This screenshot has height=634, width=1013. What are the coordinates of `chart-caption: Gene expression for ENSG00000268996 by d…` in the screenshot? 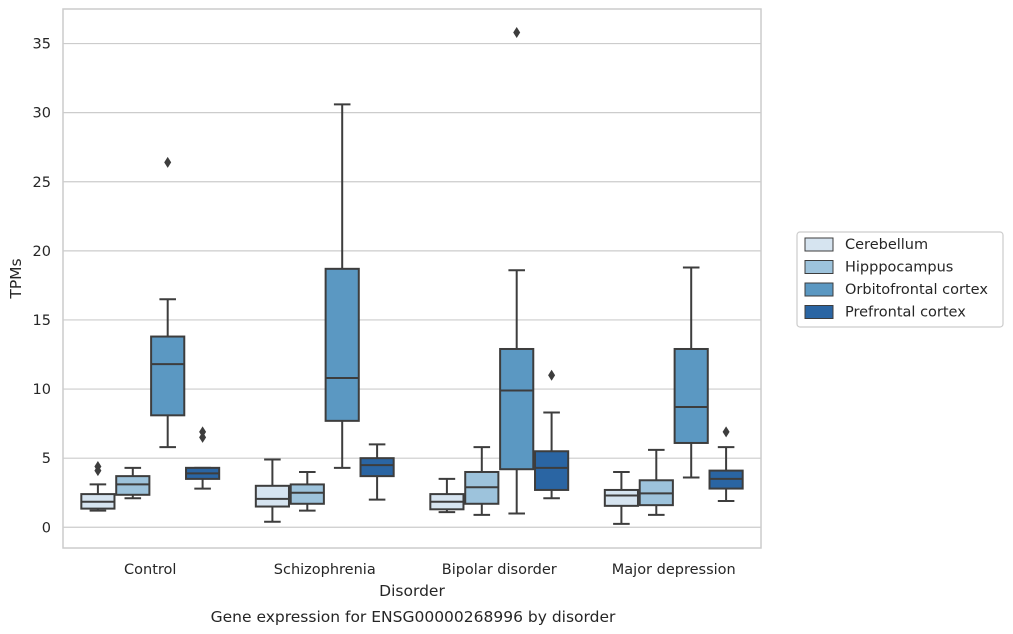 It's located at (413, 617).